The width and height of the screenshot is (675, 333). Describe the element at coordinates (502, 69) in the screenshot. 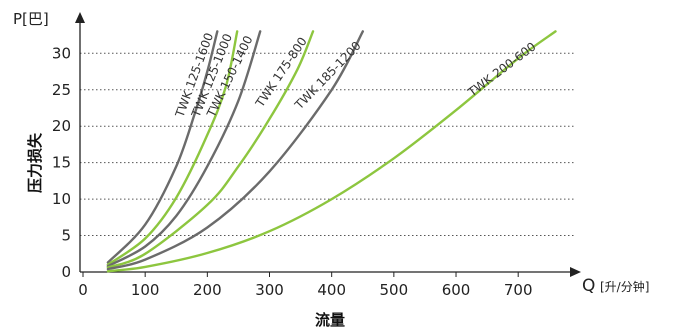

I see `series-label: TWK 200-600` at that location.